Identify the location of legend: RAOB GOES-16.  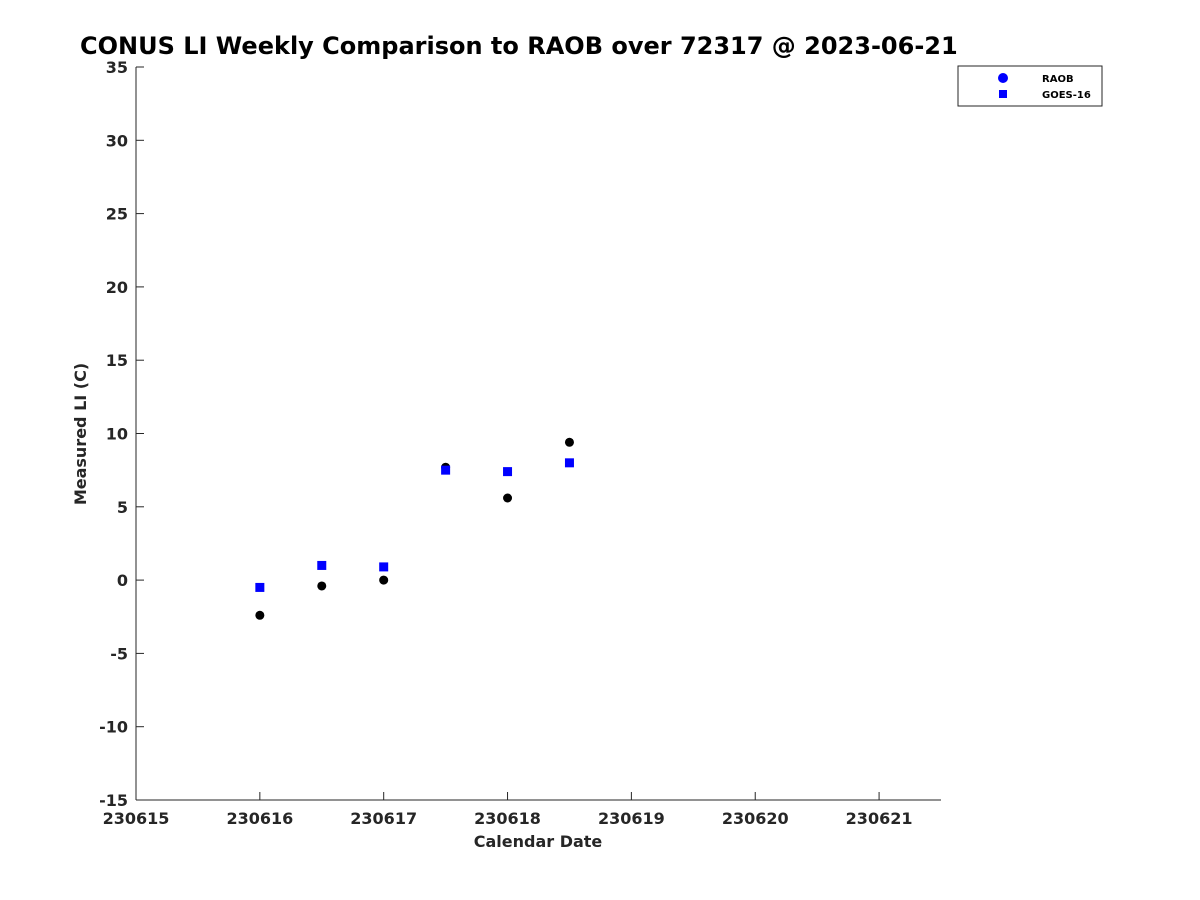
(1030, 86).